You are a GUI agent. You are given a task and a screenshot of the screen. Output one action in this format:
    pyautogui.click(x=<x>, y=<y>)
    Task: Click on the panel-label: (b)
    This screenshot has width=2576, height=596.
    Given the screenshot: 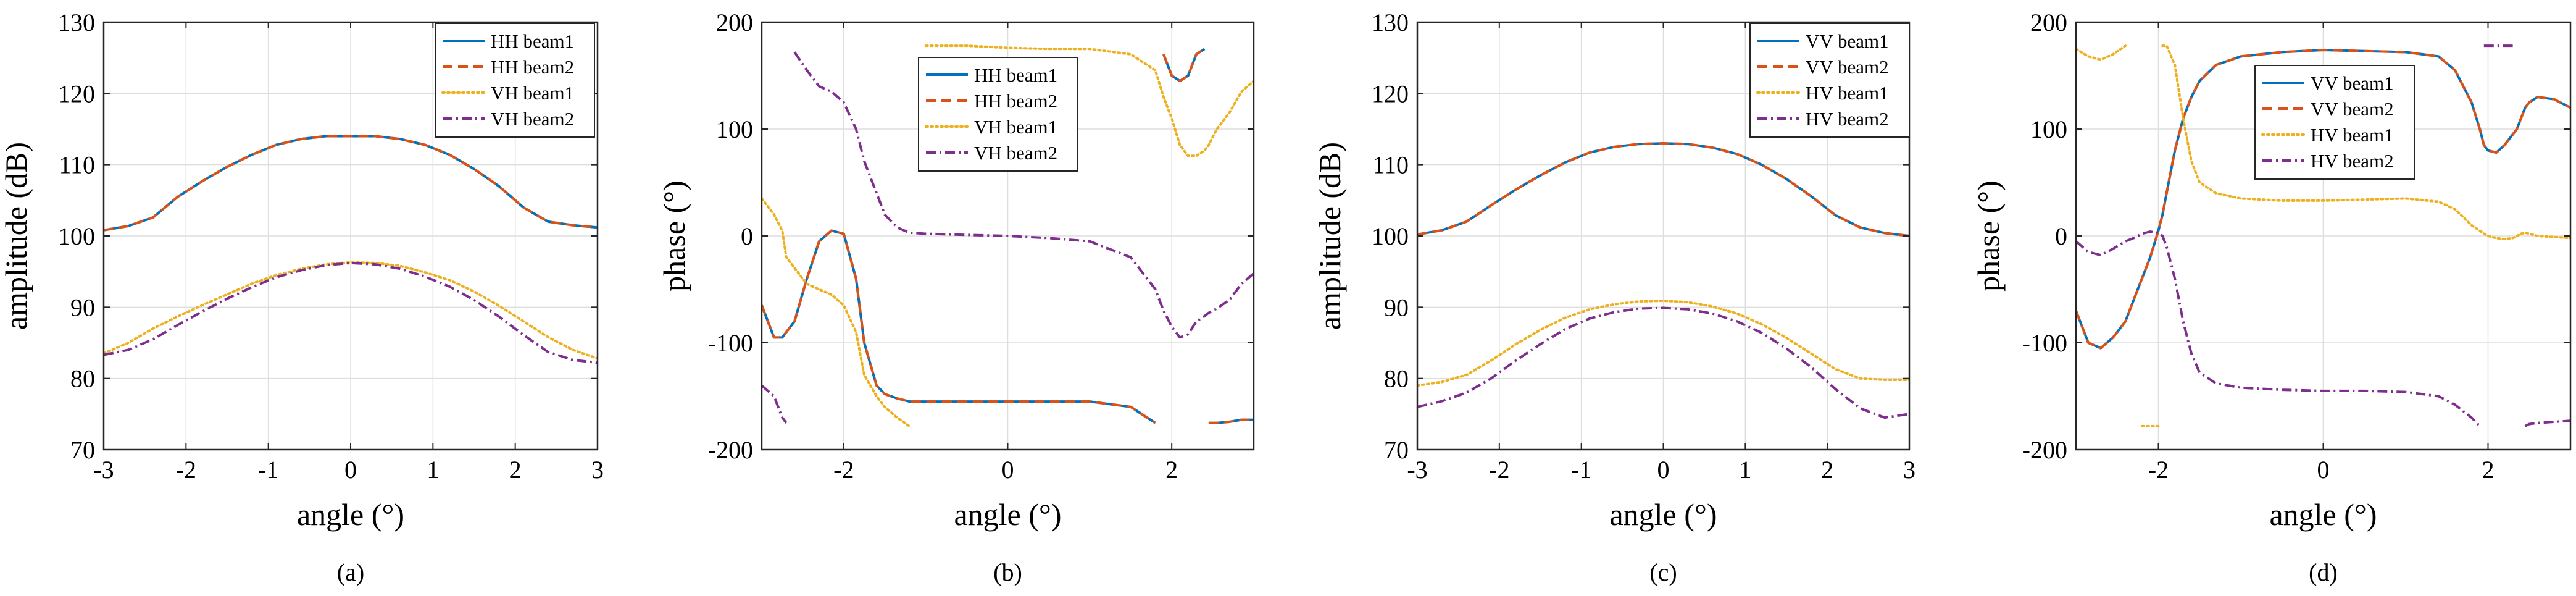 What is the action you would take?
    pyautogui.click(x=1008, y=572)
    